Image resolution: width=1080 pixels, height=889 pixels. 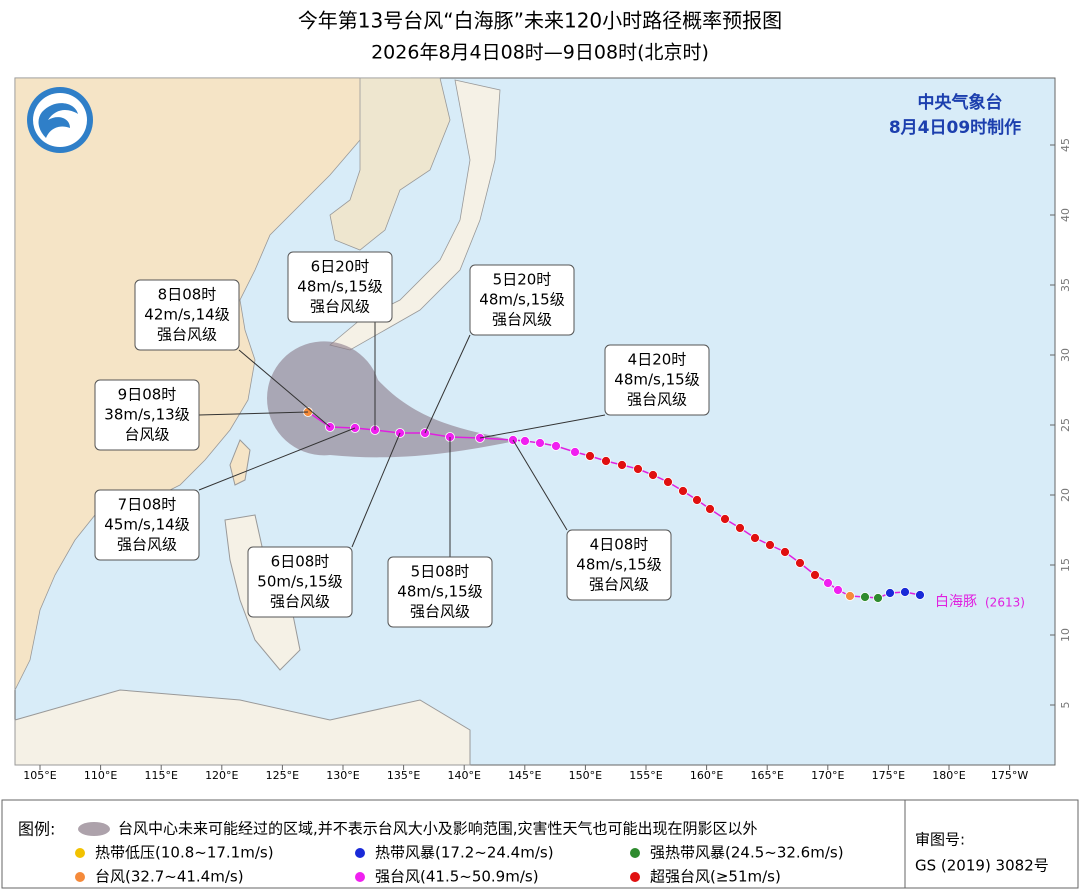 I want to click on lon-label: 145°E, so click(x=524, y=775).